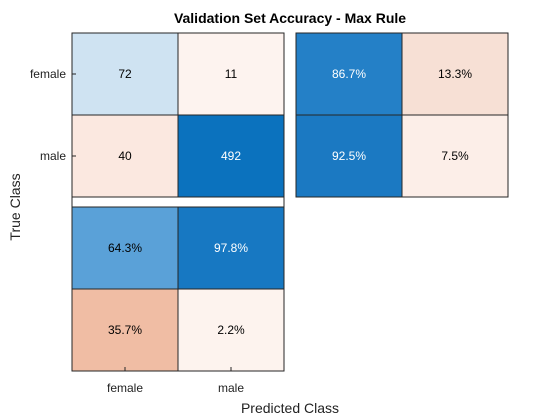 The image size is (560, 420). I want to click on chart-title: Validation Set Accuracy - Max Rule, so click(290, 18).